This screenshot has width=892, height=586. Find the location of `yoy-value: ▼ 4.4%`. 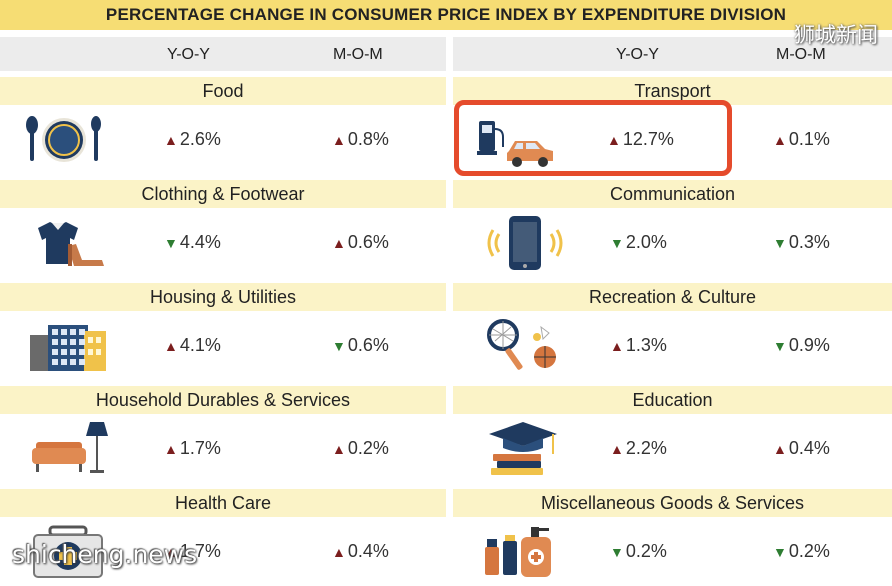

yoy-value: ▼ 4.4% is located at coordinates (192, 242).